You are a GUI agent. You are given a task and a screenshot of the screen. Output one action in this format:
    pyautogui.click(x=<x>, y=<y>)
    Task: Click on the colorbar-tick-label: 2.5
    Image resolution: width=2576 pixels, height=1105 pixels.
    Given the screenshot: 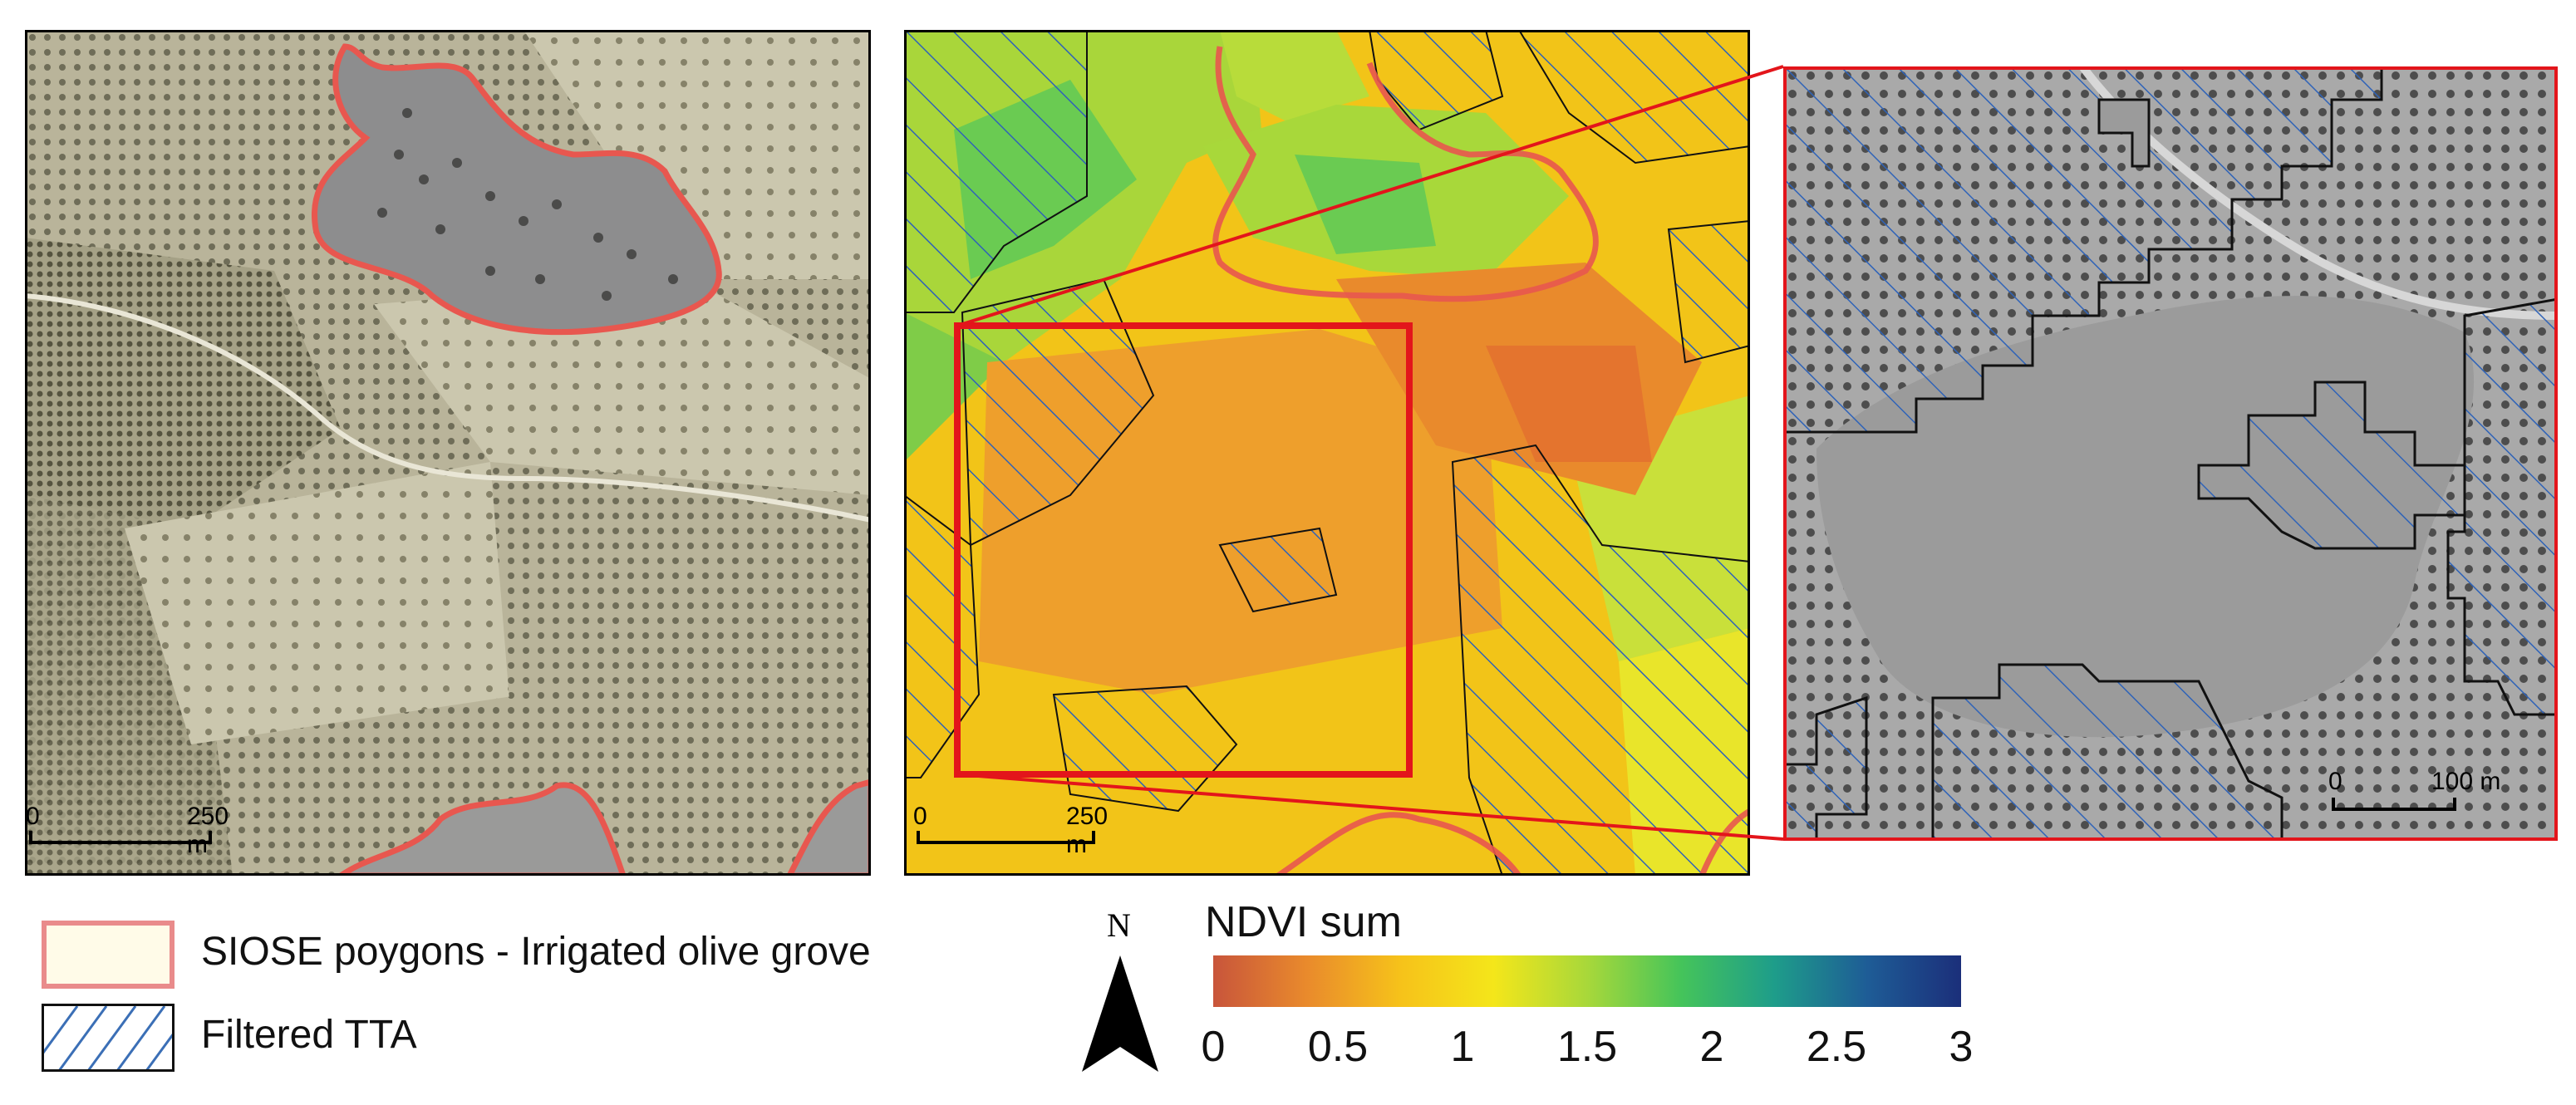 What is the action you would take?
    pyautogui.click(x=1836, y=1047)
    